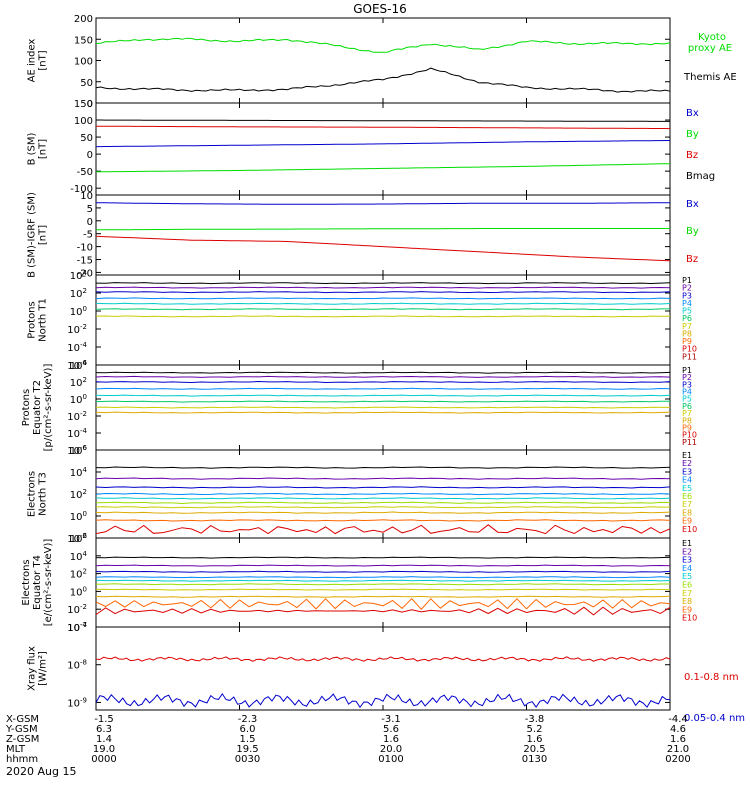 This screenshot has height=800, width=750. What do you see at coordinates (687, 601) in the screenshot?
I see `legend-e8: E8` at bounding box center [687, 601].